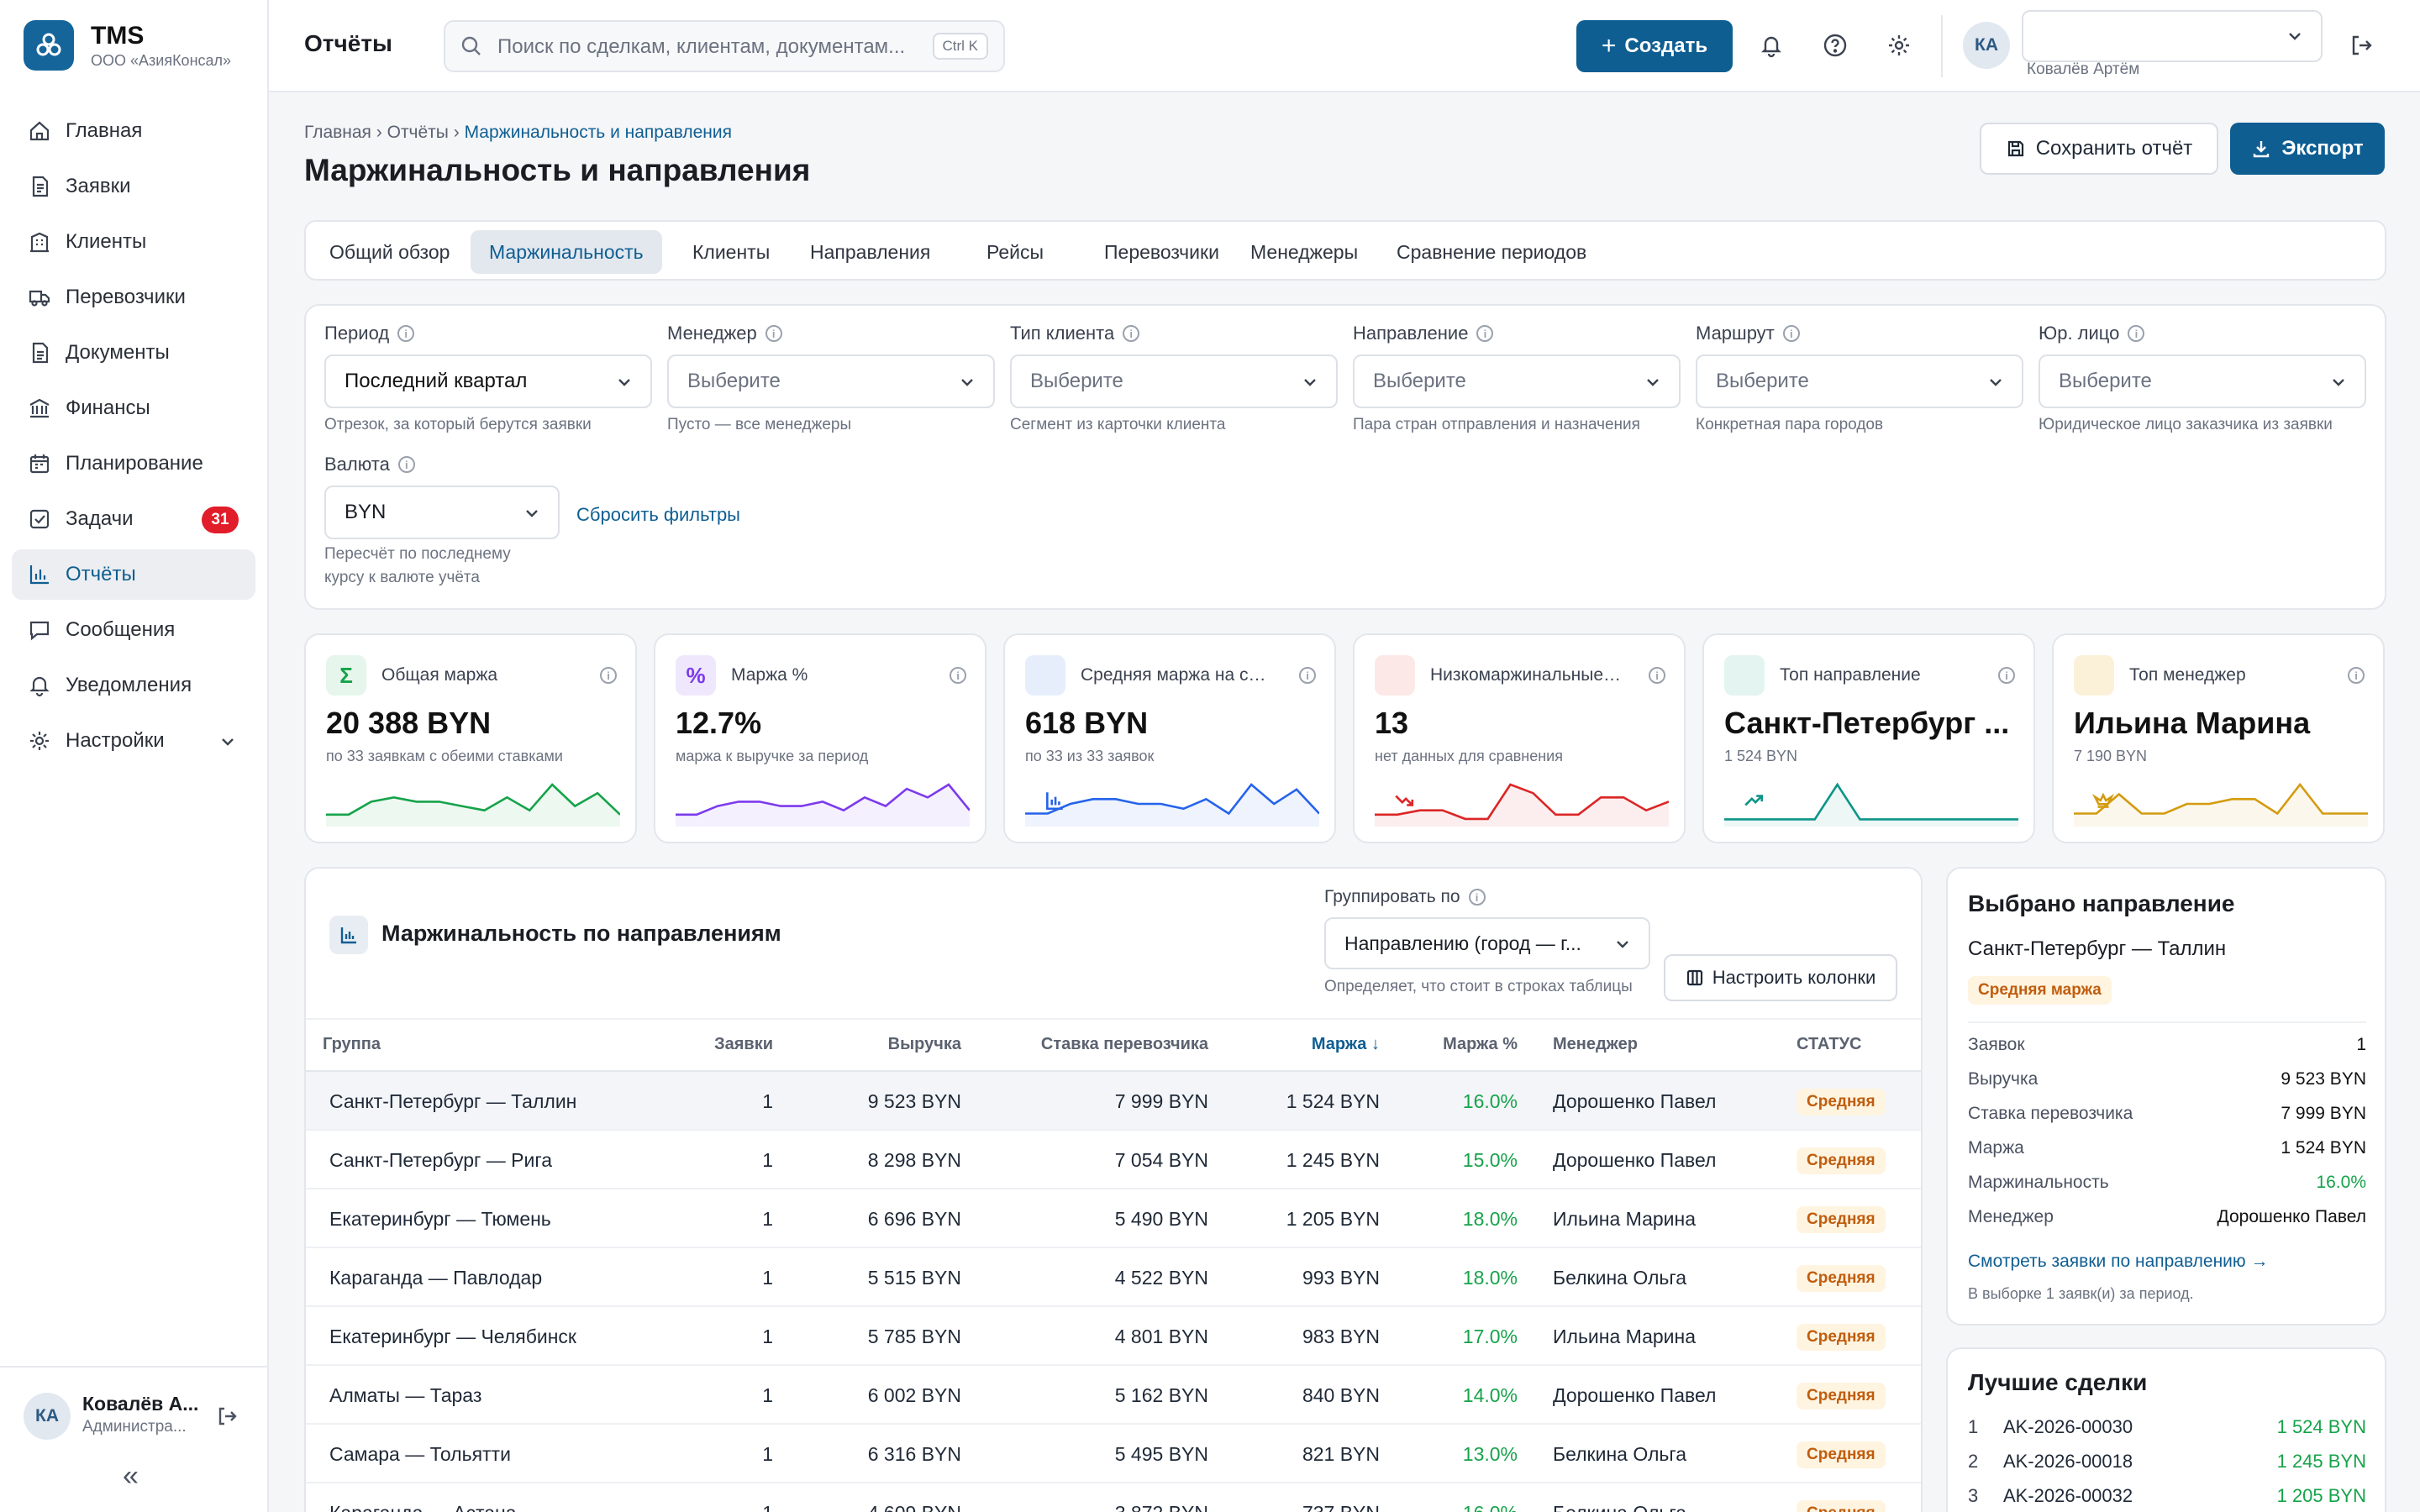  What do you see at coordinates (1744, 730) in the screenshot?
I see `trend-up-icon` at bounding box center [1744, 730].